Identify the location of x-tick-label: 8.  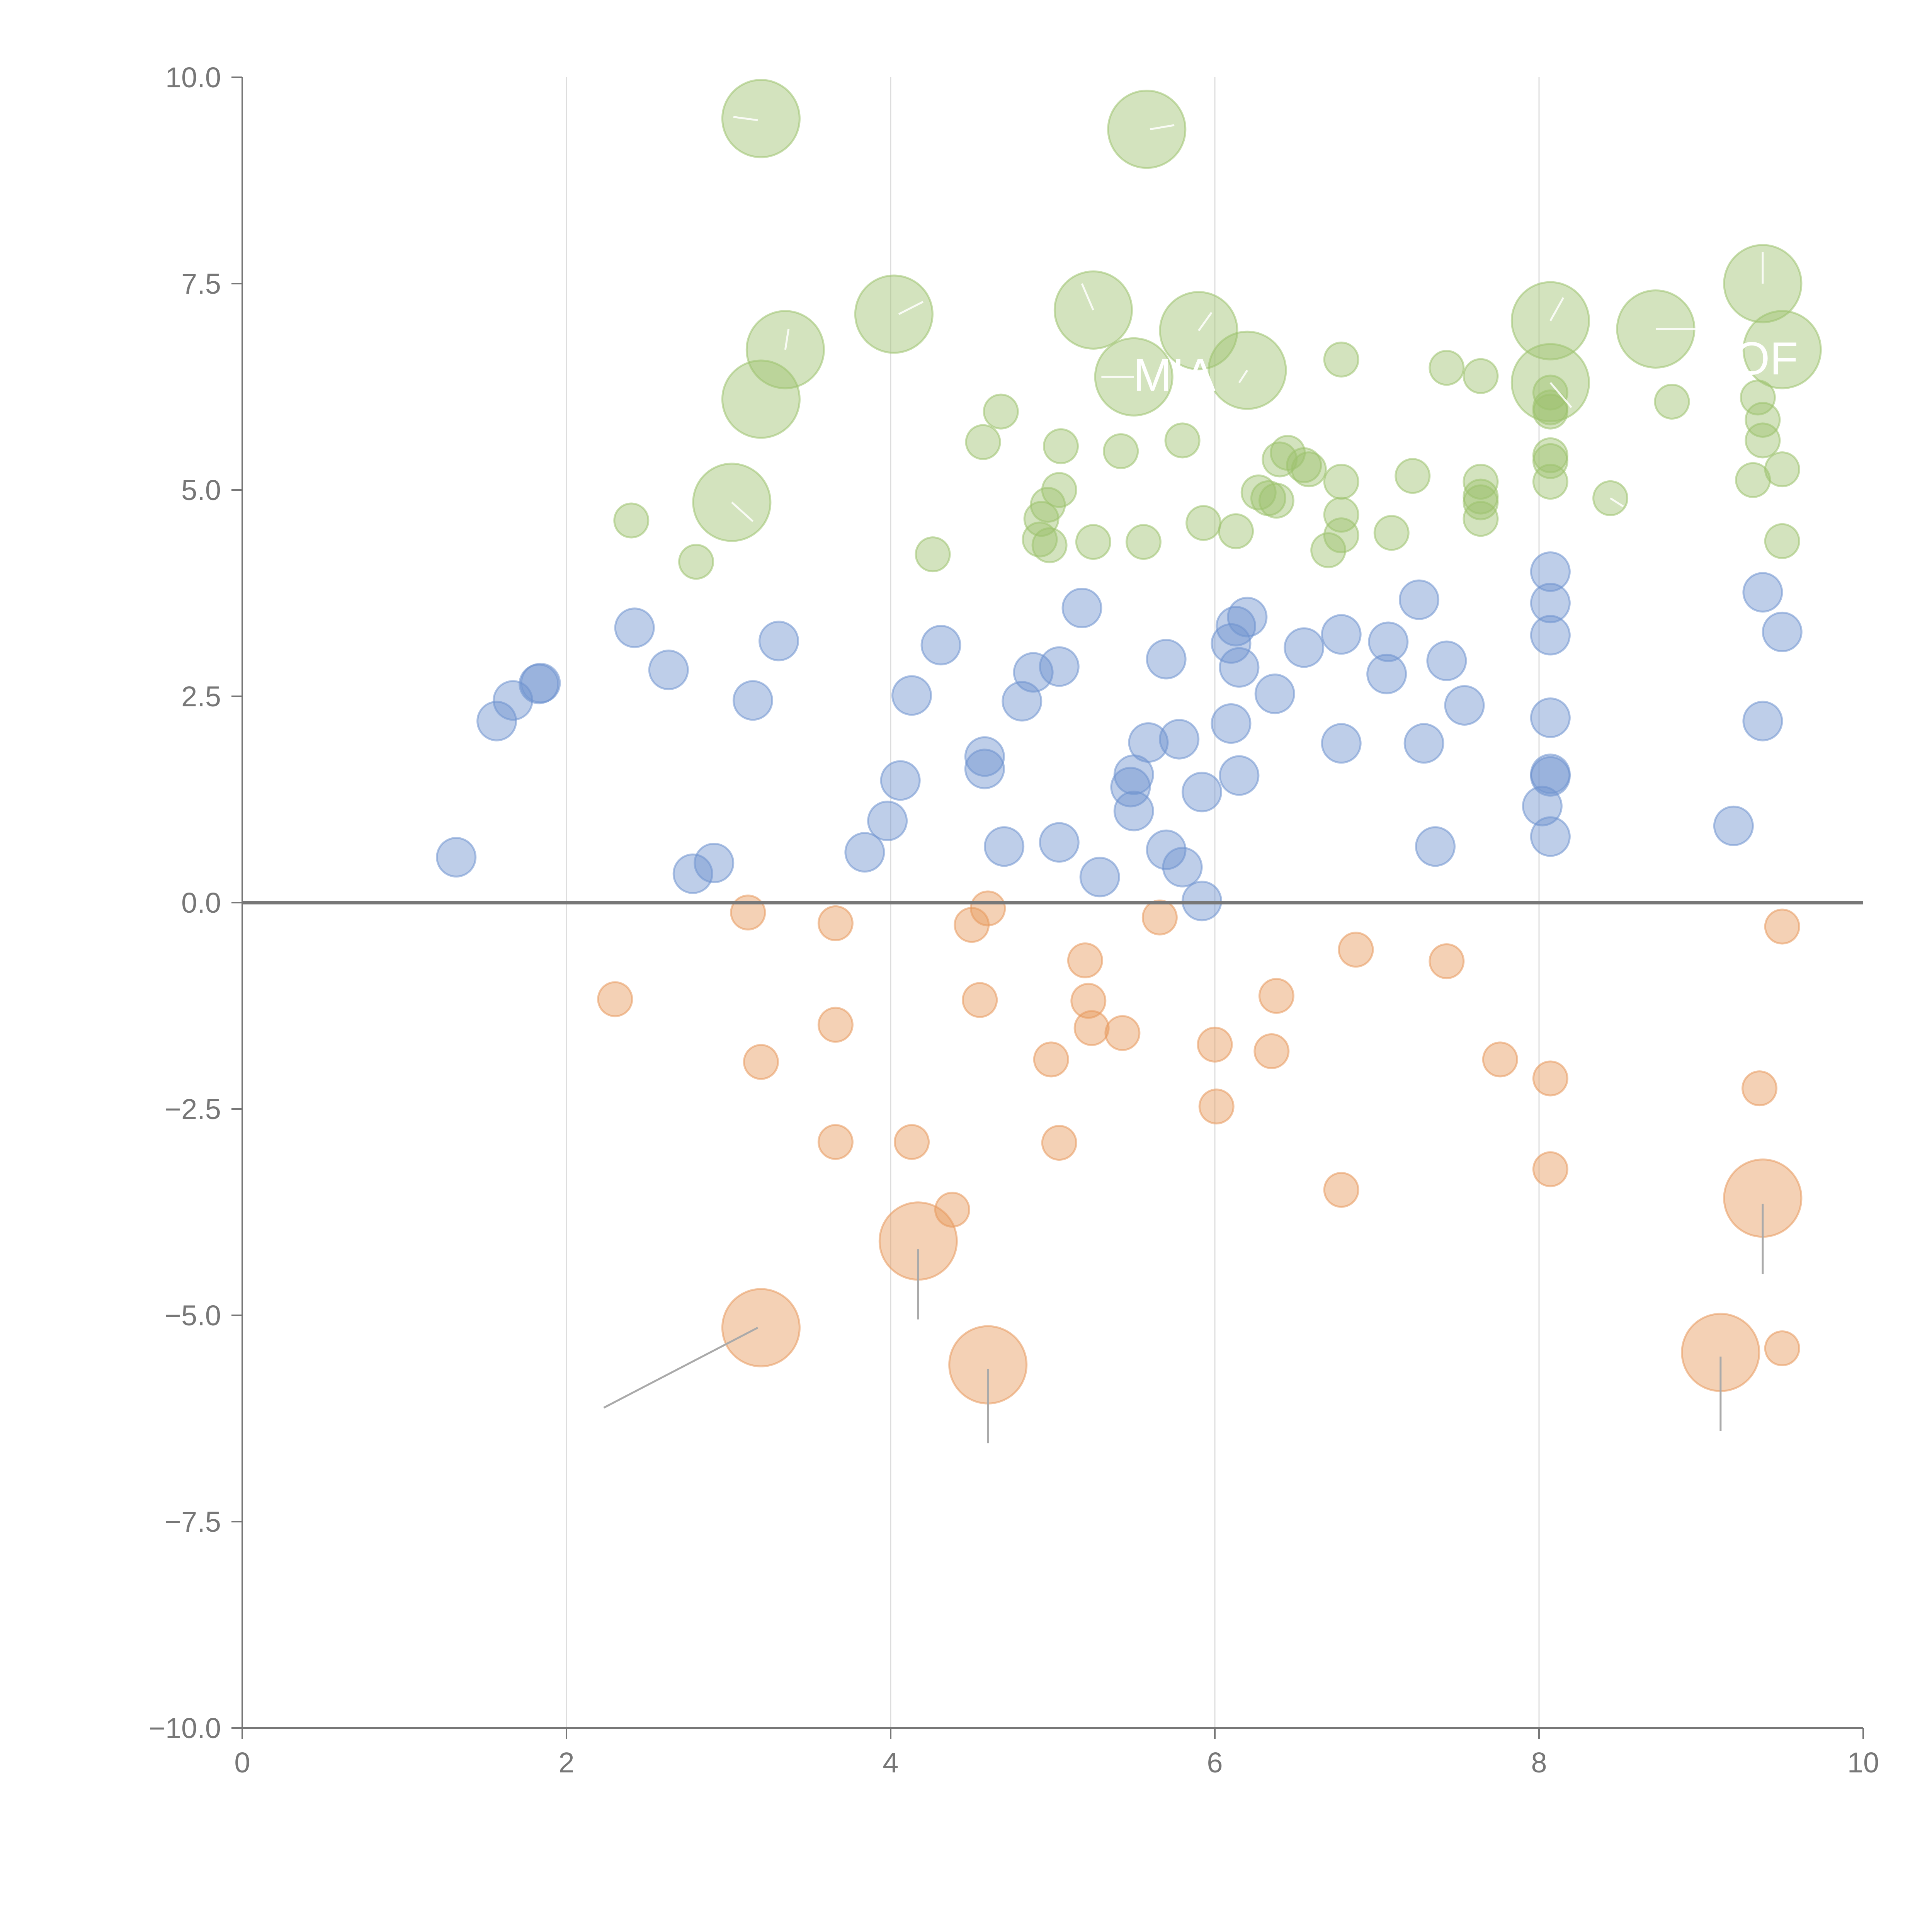
(1539, 1763).